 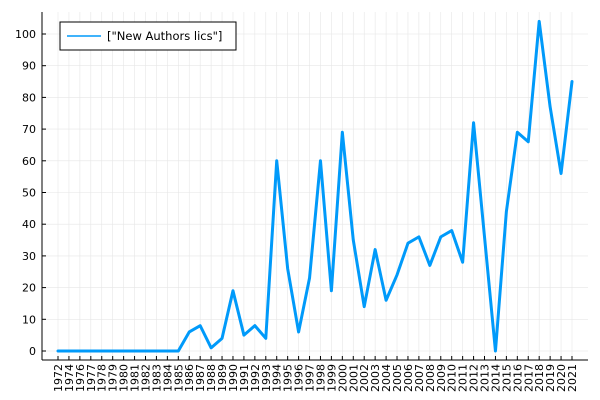 I want to click on x-tick-label: 1993, so click(x=266, y=378).